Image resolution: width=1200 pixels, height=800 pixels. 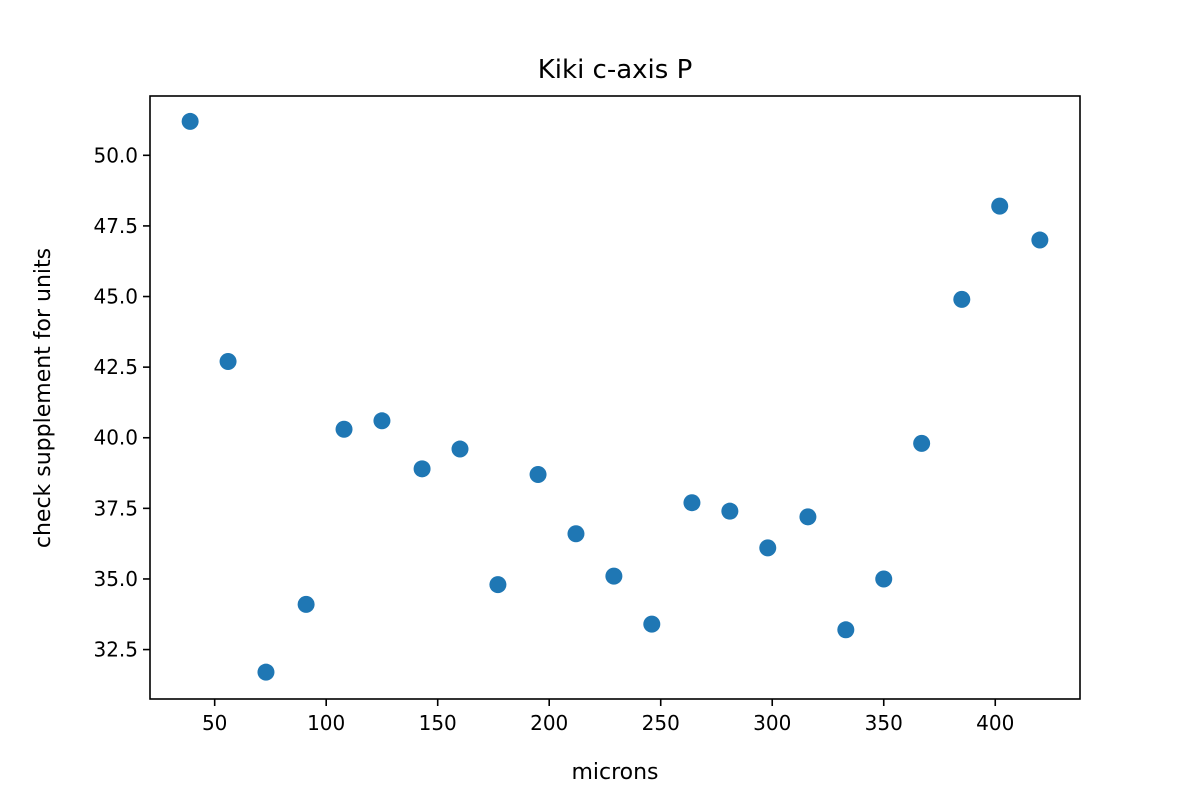 I want to click on y-axis-label: check supplement for units, so click(x=43, y=398).